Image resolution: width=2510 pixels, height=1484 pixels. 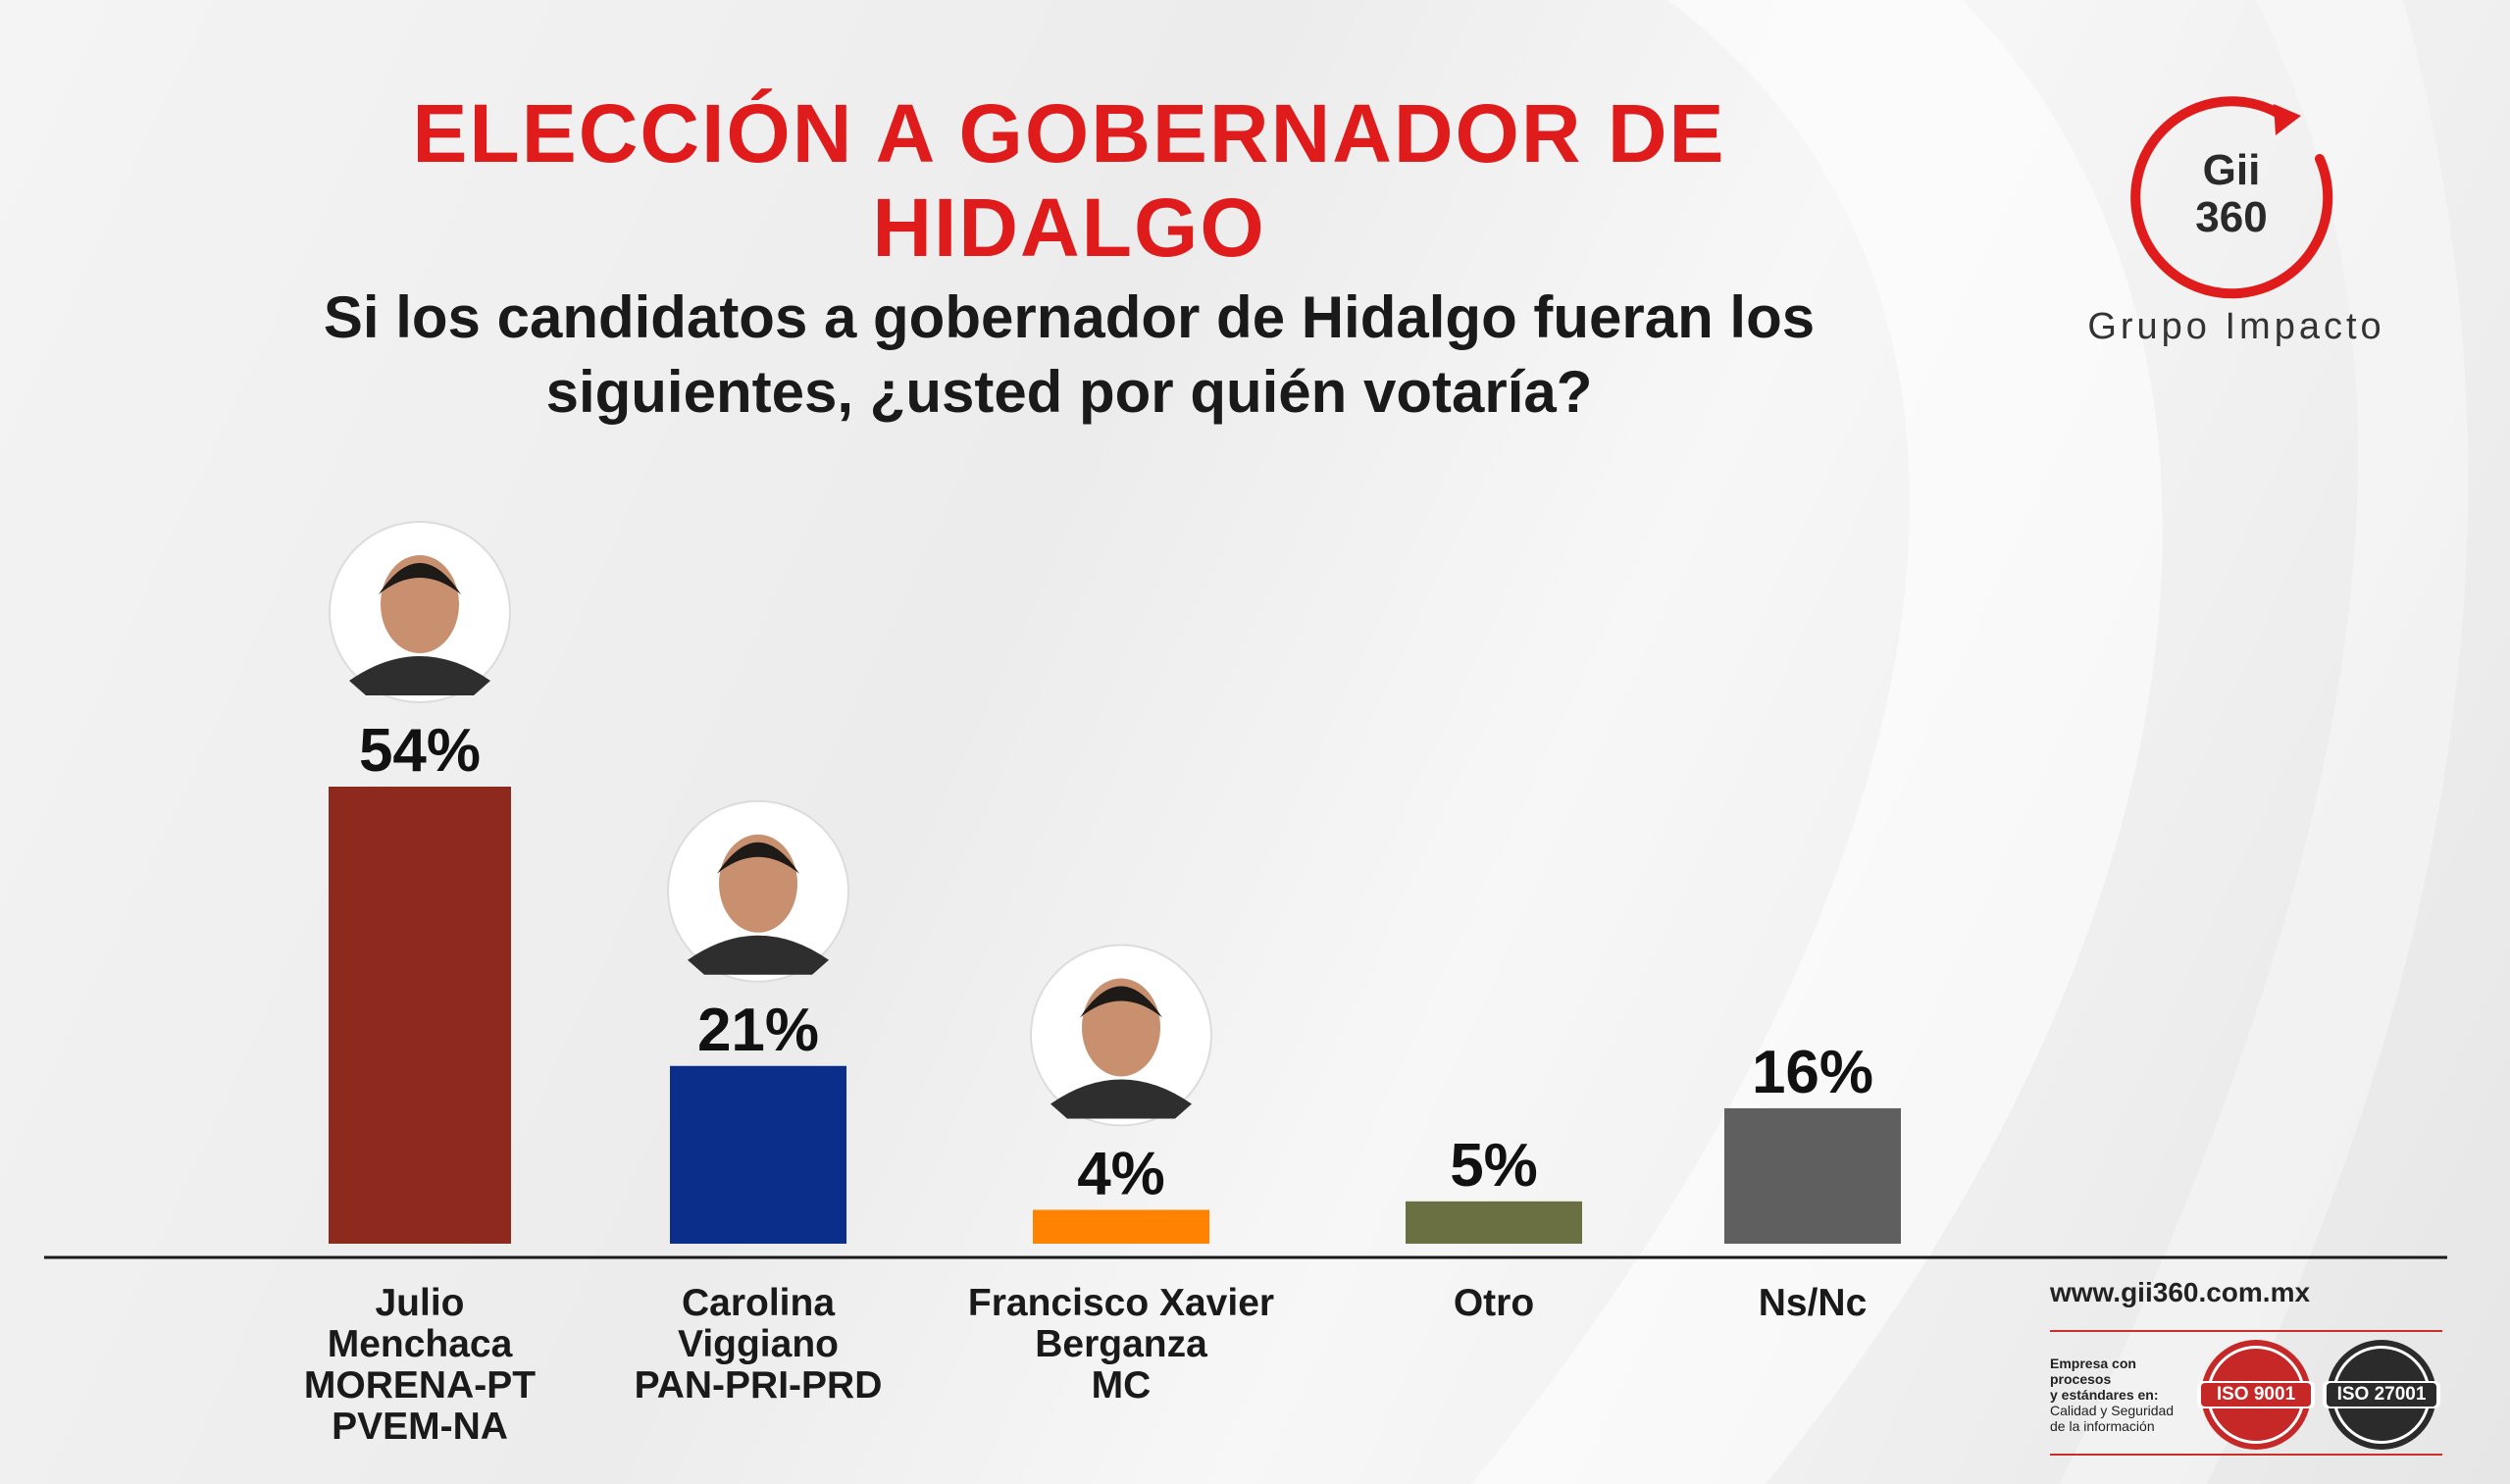 I want to click on footer-divider-bottom, so click(x=2246, y=1455).